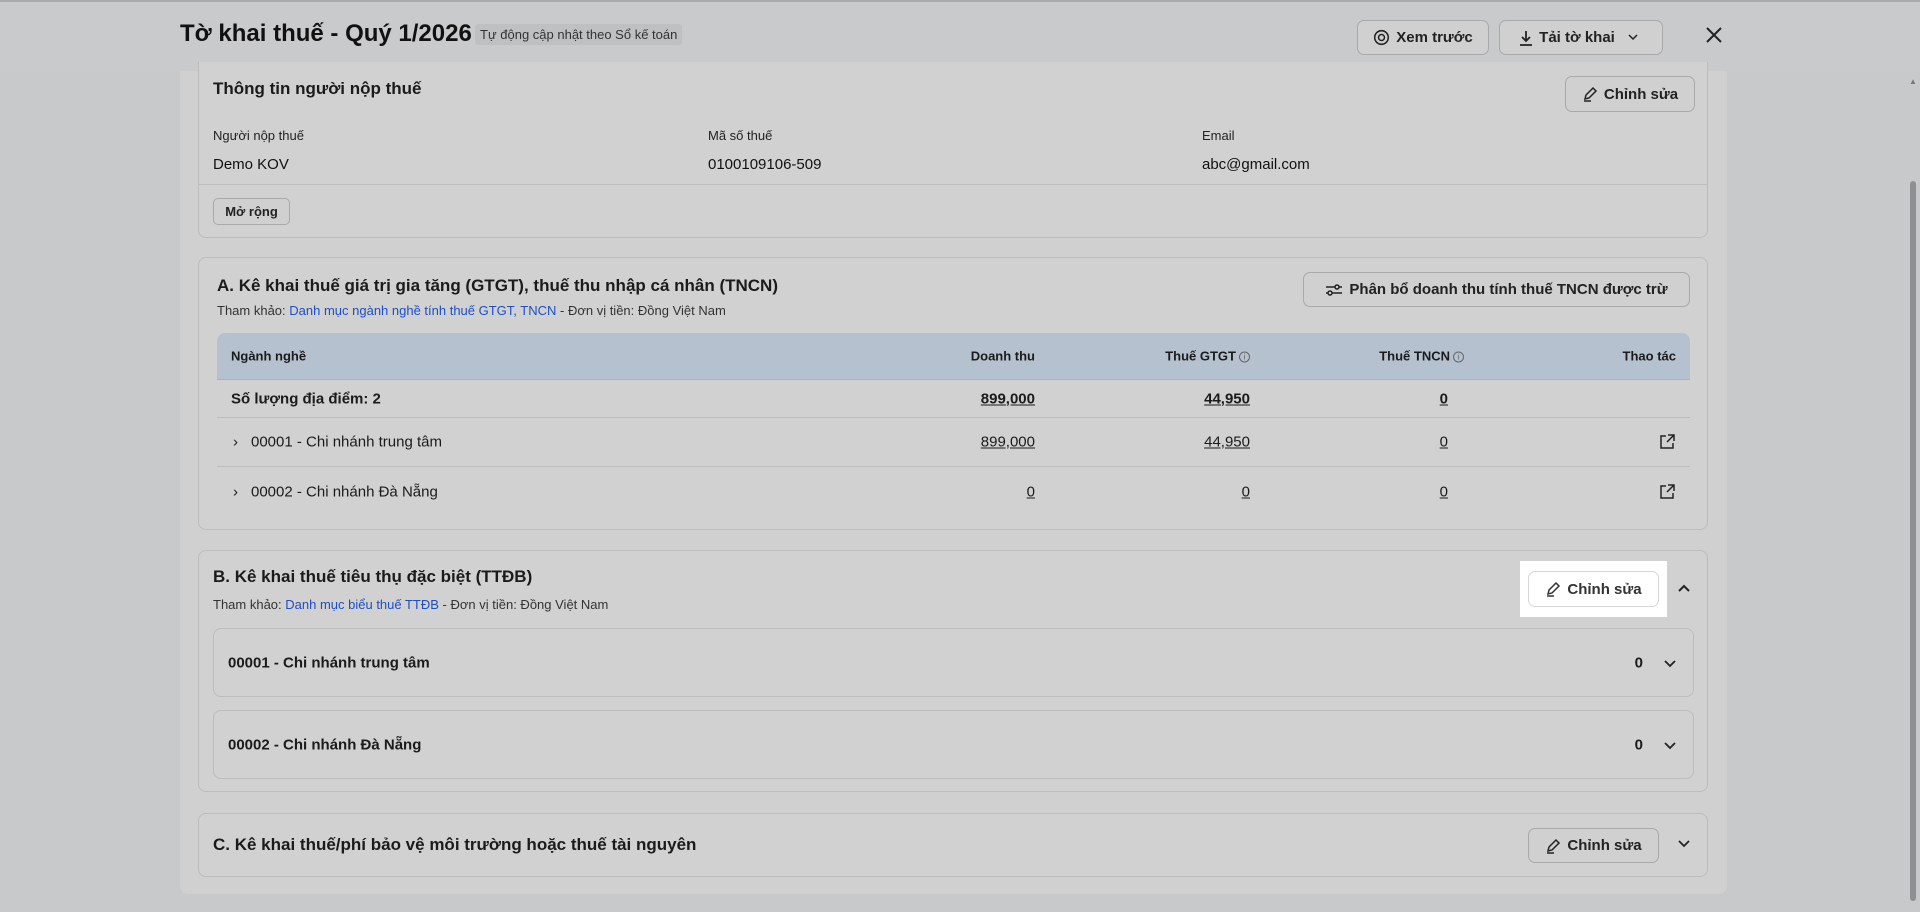 This screenshot has height=912, width=1920. Describe the element at coordinates (579, 34) in the screenshot. I see `auto-update-badge: Tự động cập nhật theo Sổ kế toán` at that location.